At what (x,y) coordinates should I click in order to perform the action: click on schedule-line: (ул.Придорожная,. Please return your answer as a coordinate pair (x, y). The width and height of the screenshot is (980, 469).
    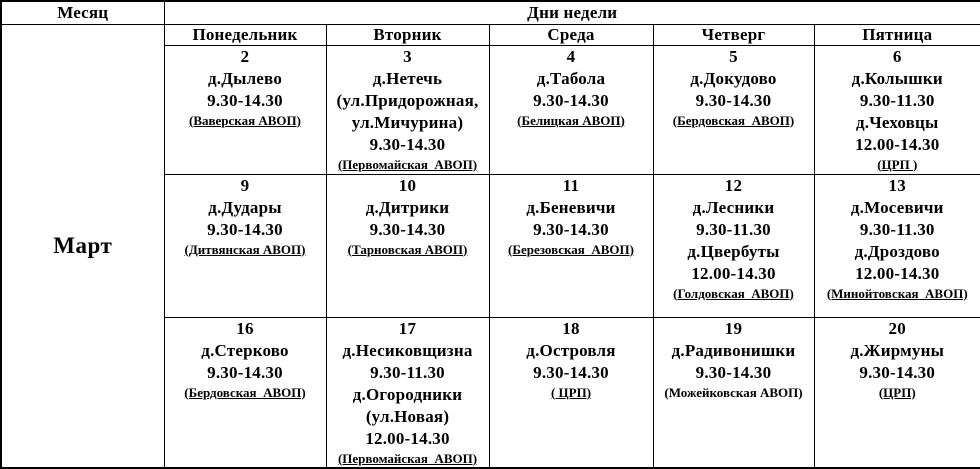
    Looking at the image, I should click on (408, 101).